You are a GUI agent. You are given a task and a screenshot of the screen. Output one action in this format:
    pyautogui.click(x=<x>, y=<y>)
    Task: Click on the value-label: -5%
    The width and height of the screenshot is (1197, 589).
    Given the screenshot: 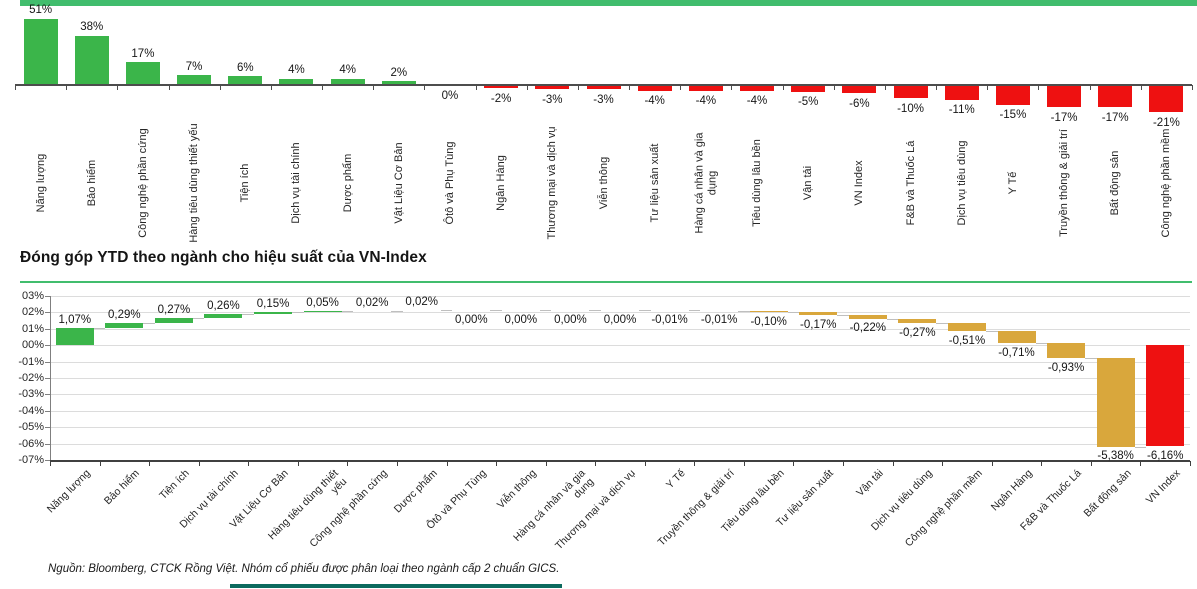 What is the action you would take?
    pyautogui.click(x=808, y=102)
    